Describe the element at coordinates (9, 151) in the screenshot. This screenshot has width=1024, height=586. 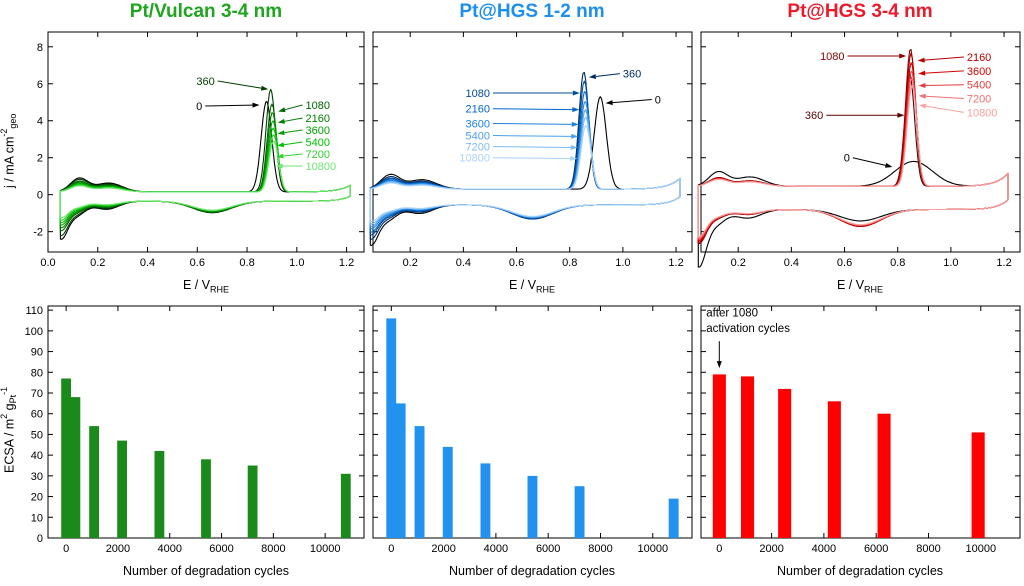
I see `y-axis-label-current-density: j / mA cm-2geo` at that location.